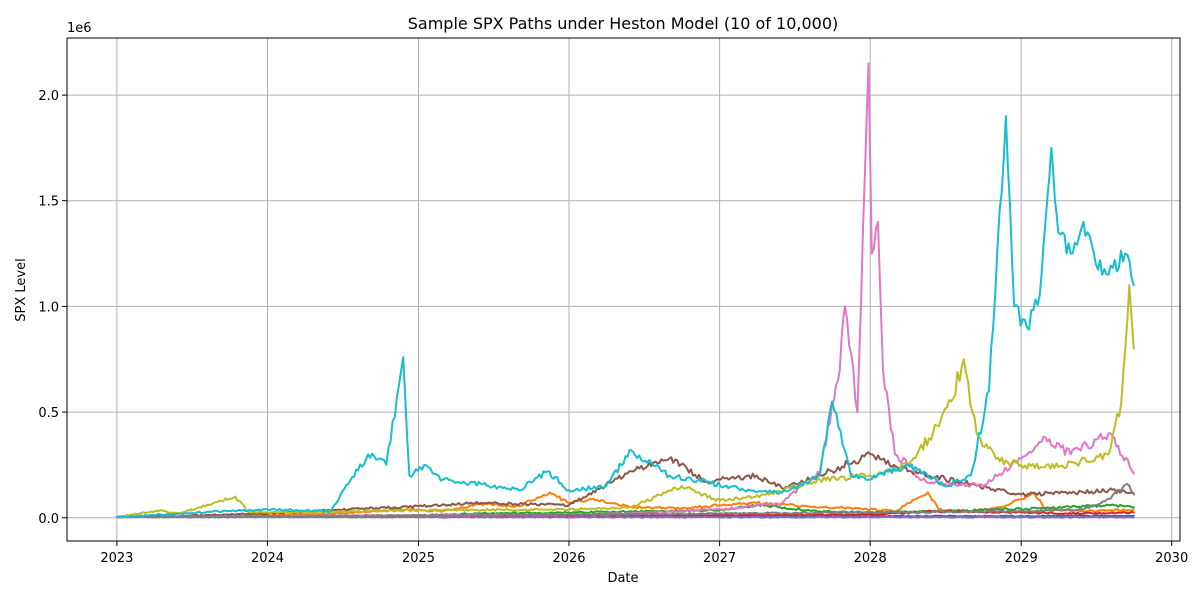 The width and height of the screenshot is (1200, 600). What do you see at coordinates (48, 307) in the screenshot?
I see `y-tick-label: 1.0` at bounding box center [48, 307].